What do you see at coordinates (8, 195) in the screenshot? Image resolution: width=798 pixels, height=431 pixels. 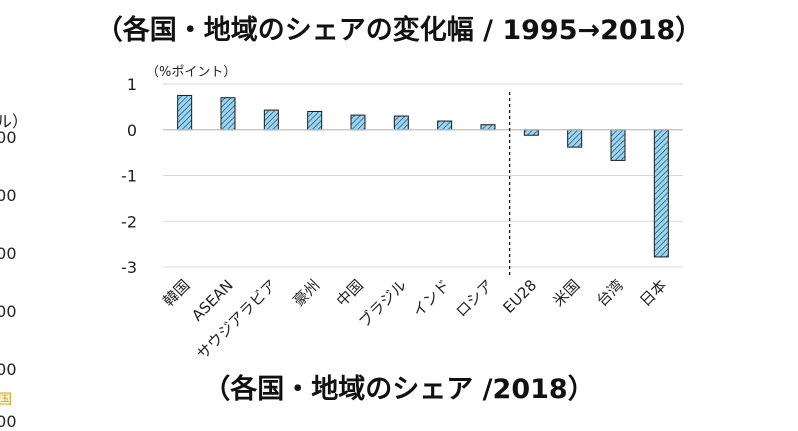 I see `left-chart-tick-label: 500` at bounding box center [8, 195].